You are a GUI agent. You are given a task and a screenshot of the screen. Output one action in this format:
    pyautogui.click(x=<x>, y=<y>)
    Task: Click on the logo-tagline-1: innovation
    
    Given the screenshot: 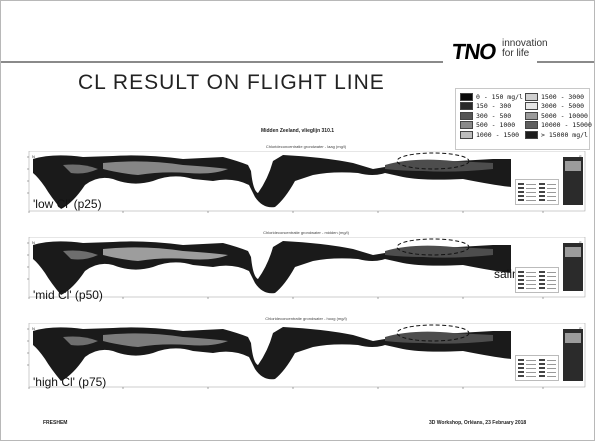 What is the action you would take?
    pyautogui.click(x=525, y=43)
    